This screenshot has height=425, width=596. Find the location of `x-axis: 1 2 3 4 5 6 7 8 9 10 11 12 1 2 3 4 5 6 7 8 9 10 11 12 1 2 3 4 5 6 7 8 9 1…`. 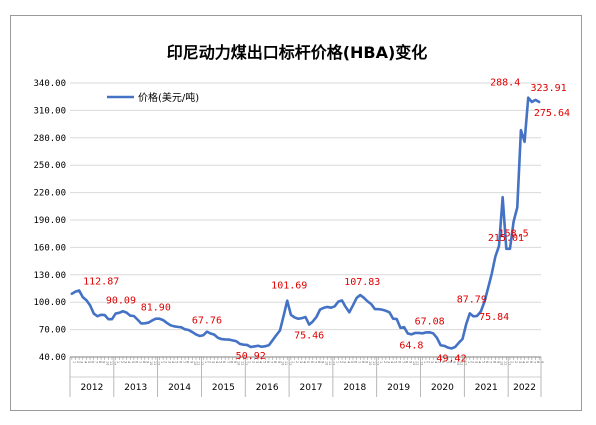

x-axis: 1 2 3 4 5 6 7 8 9 10 11 12 1 2 3 4 5 6 7 8 9 10 11 12 1 2 3 4 5 6 7 8 9 1… is located at coordinates (306, 376).